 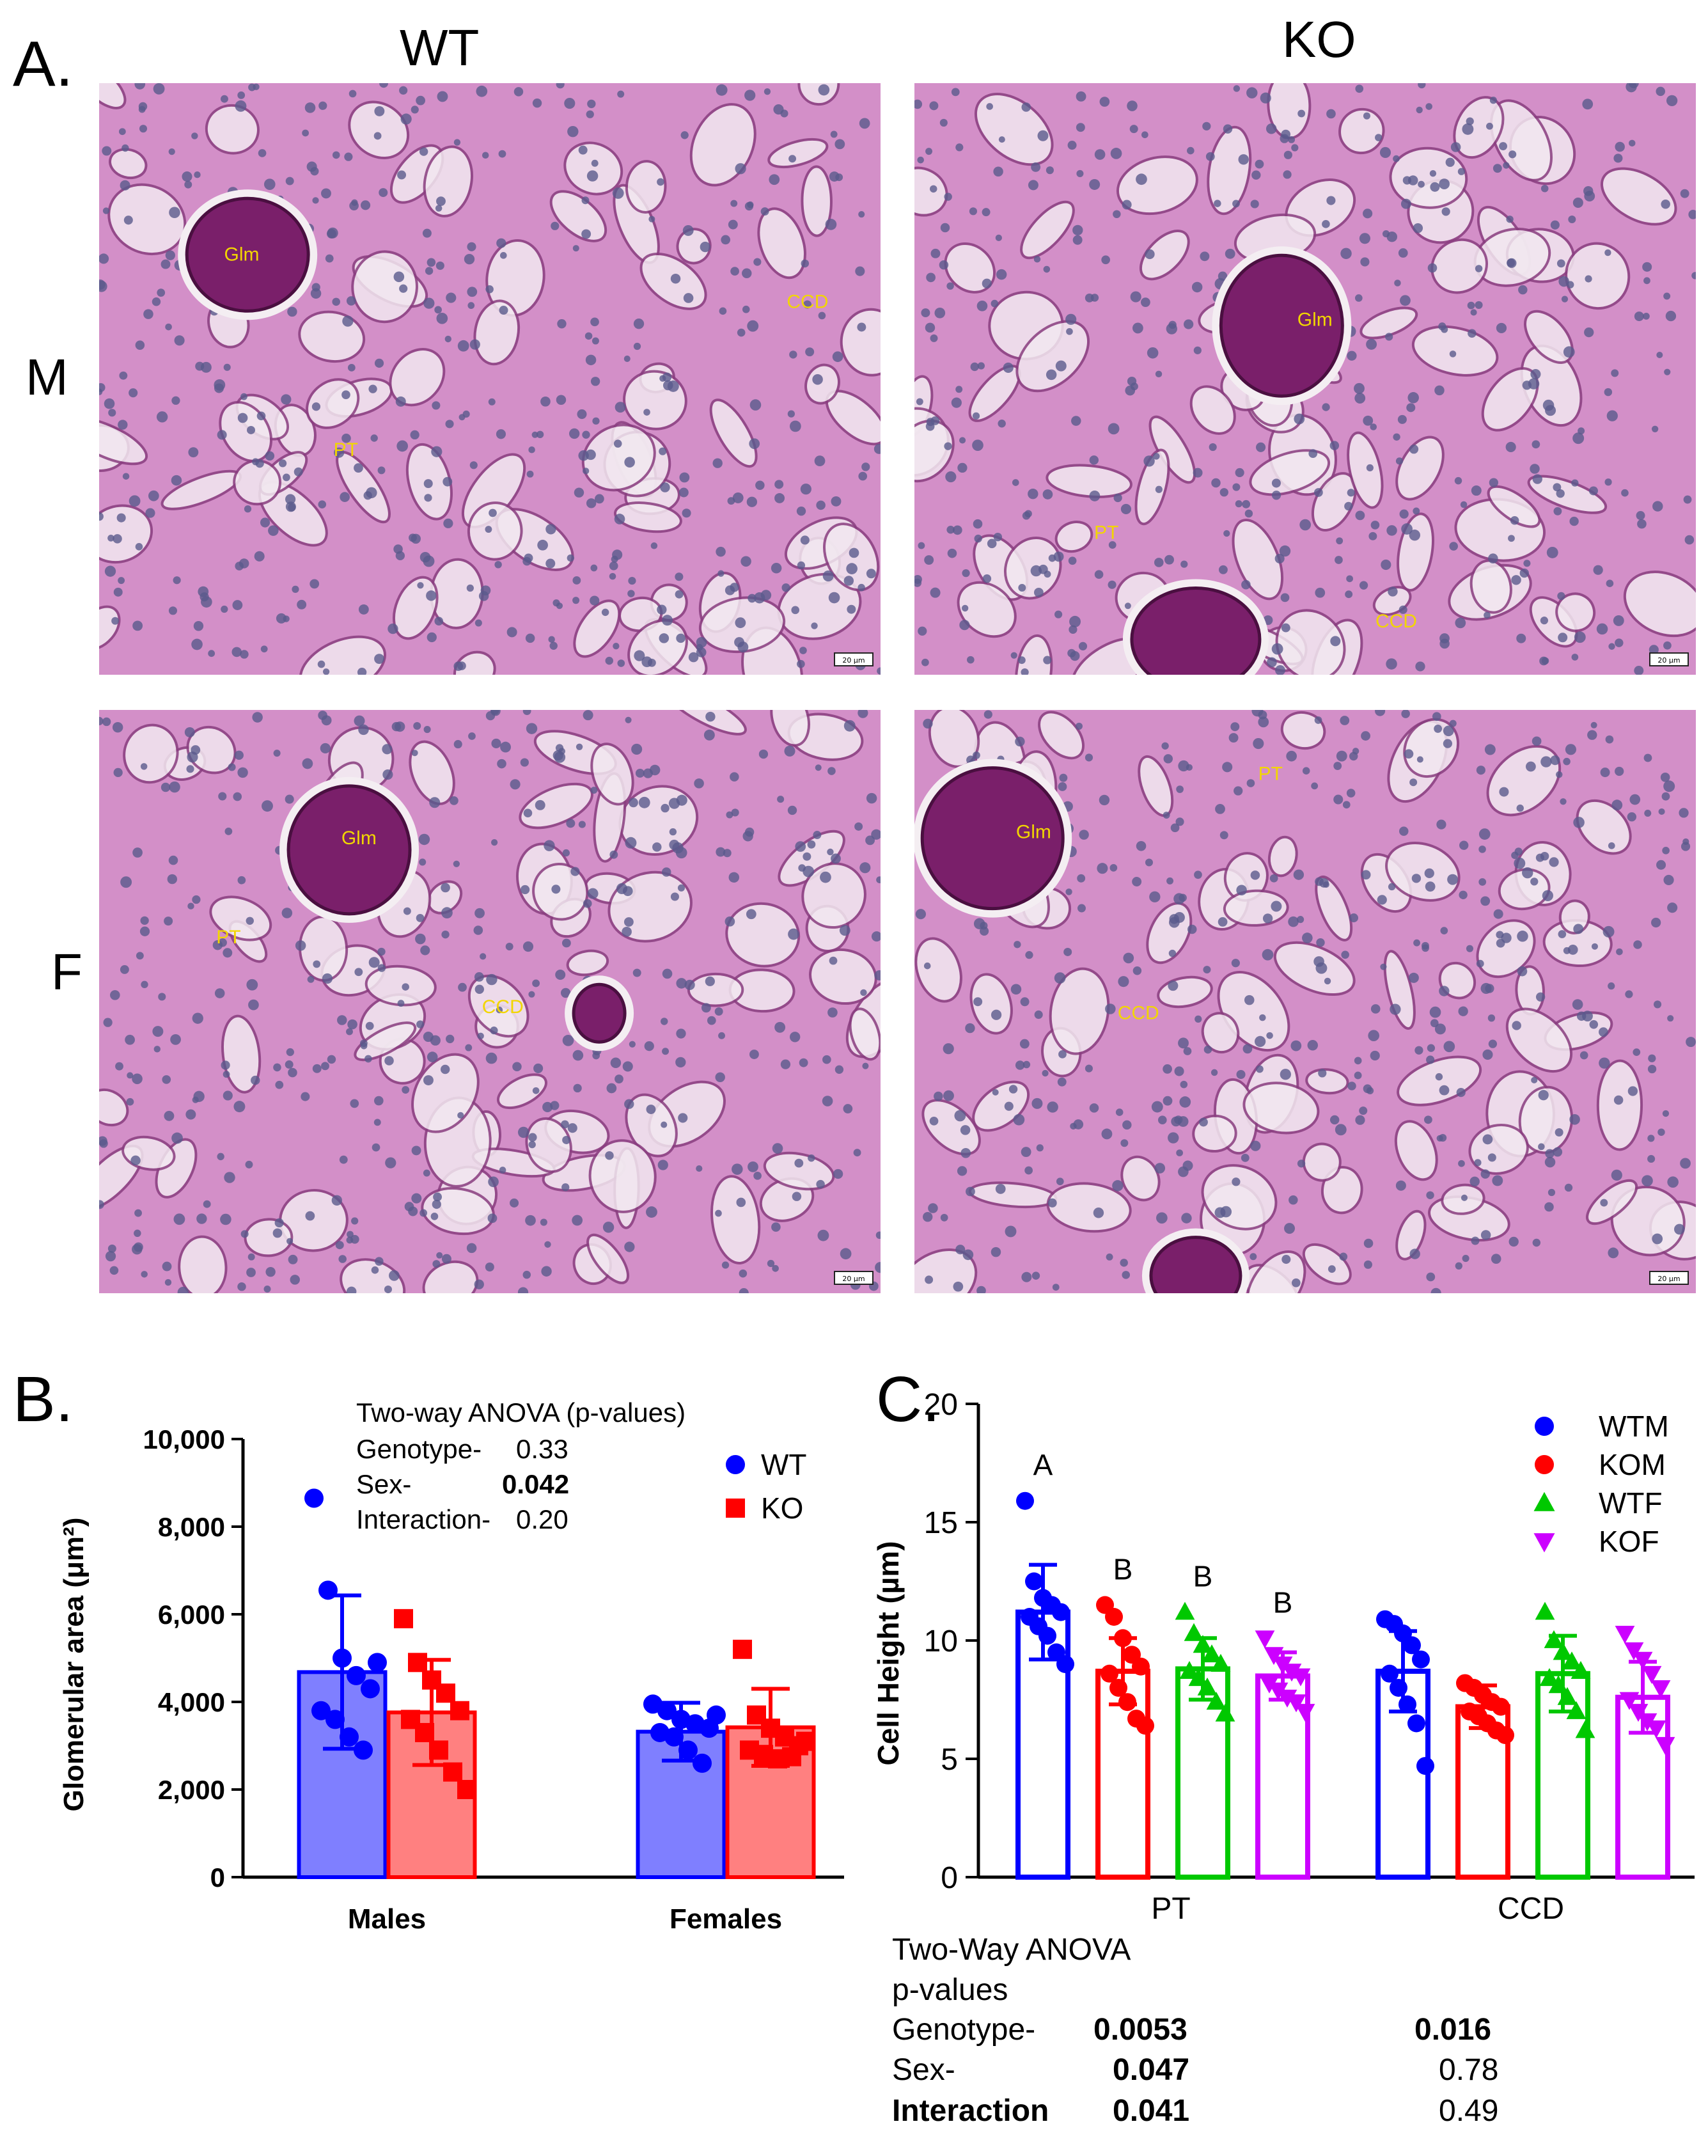 What do you see at coordinates (1305, 1001) in the screenshot?
I see `micrograph-ko-female: Glm PT CCD 20 μm` at bounding box center [1305, 1001].